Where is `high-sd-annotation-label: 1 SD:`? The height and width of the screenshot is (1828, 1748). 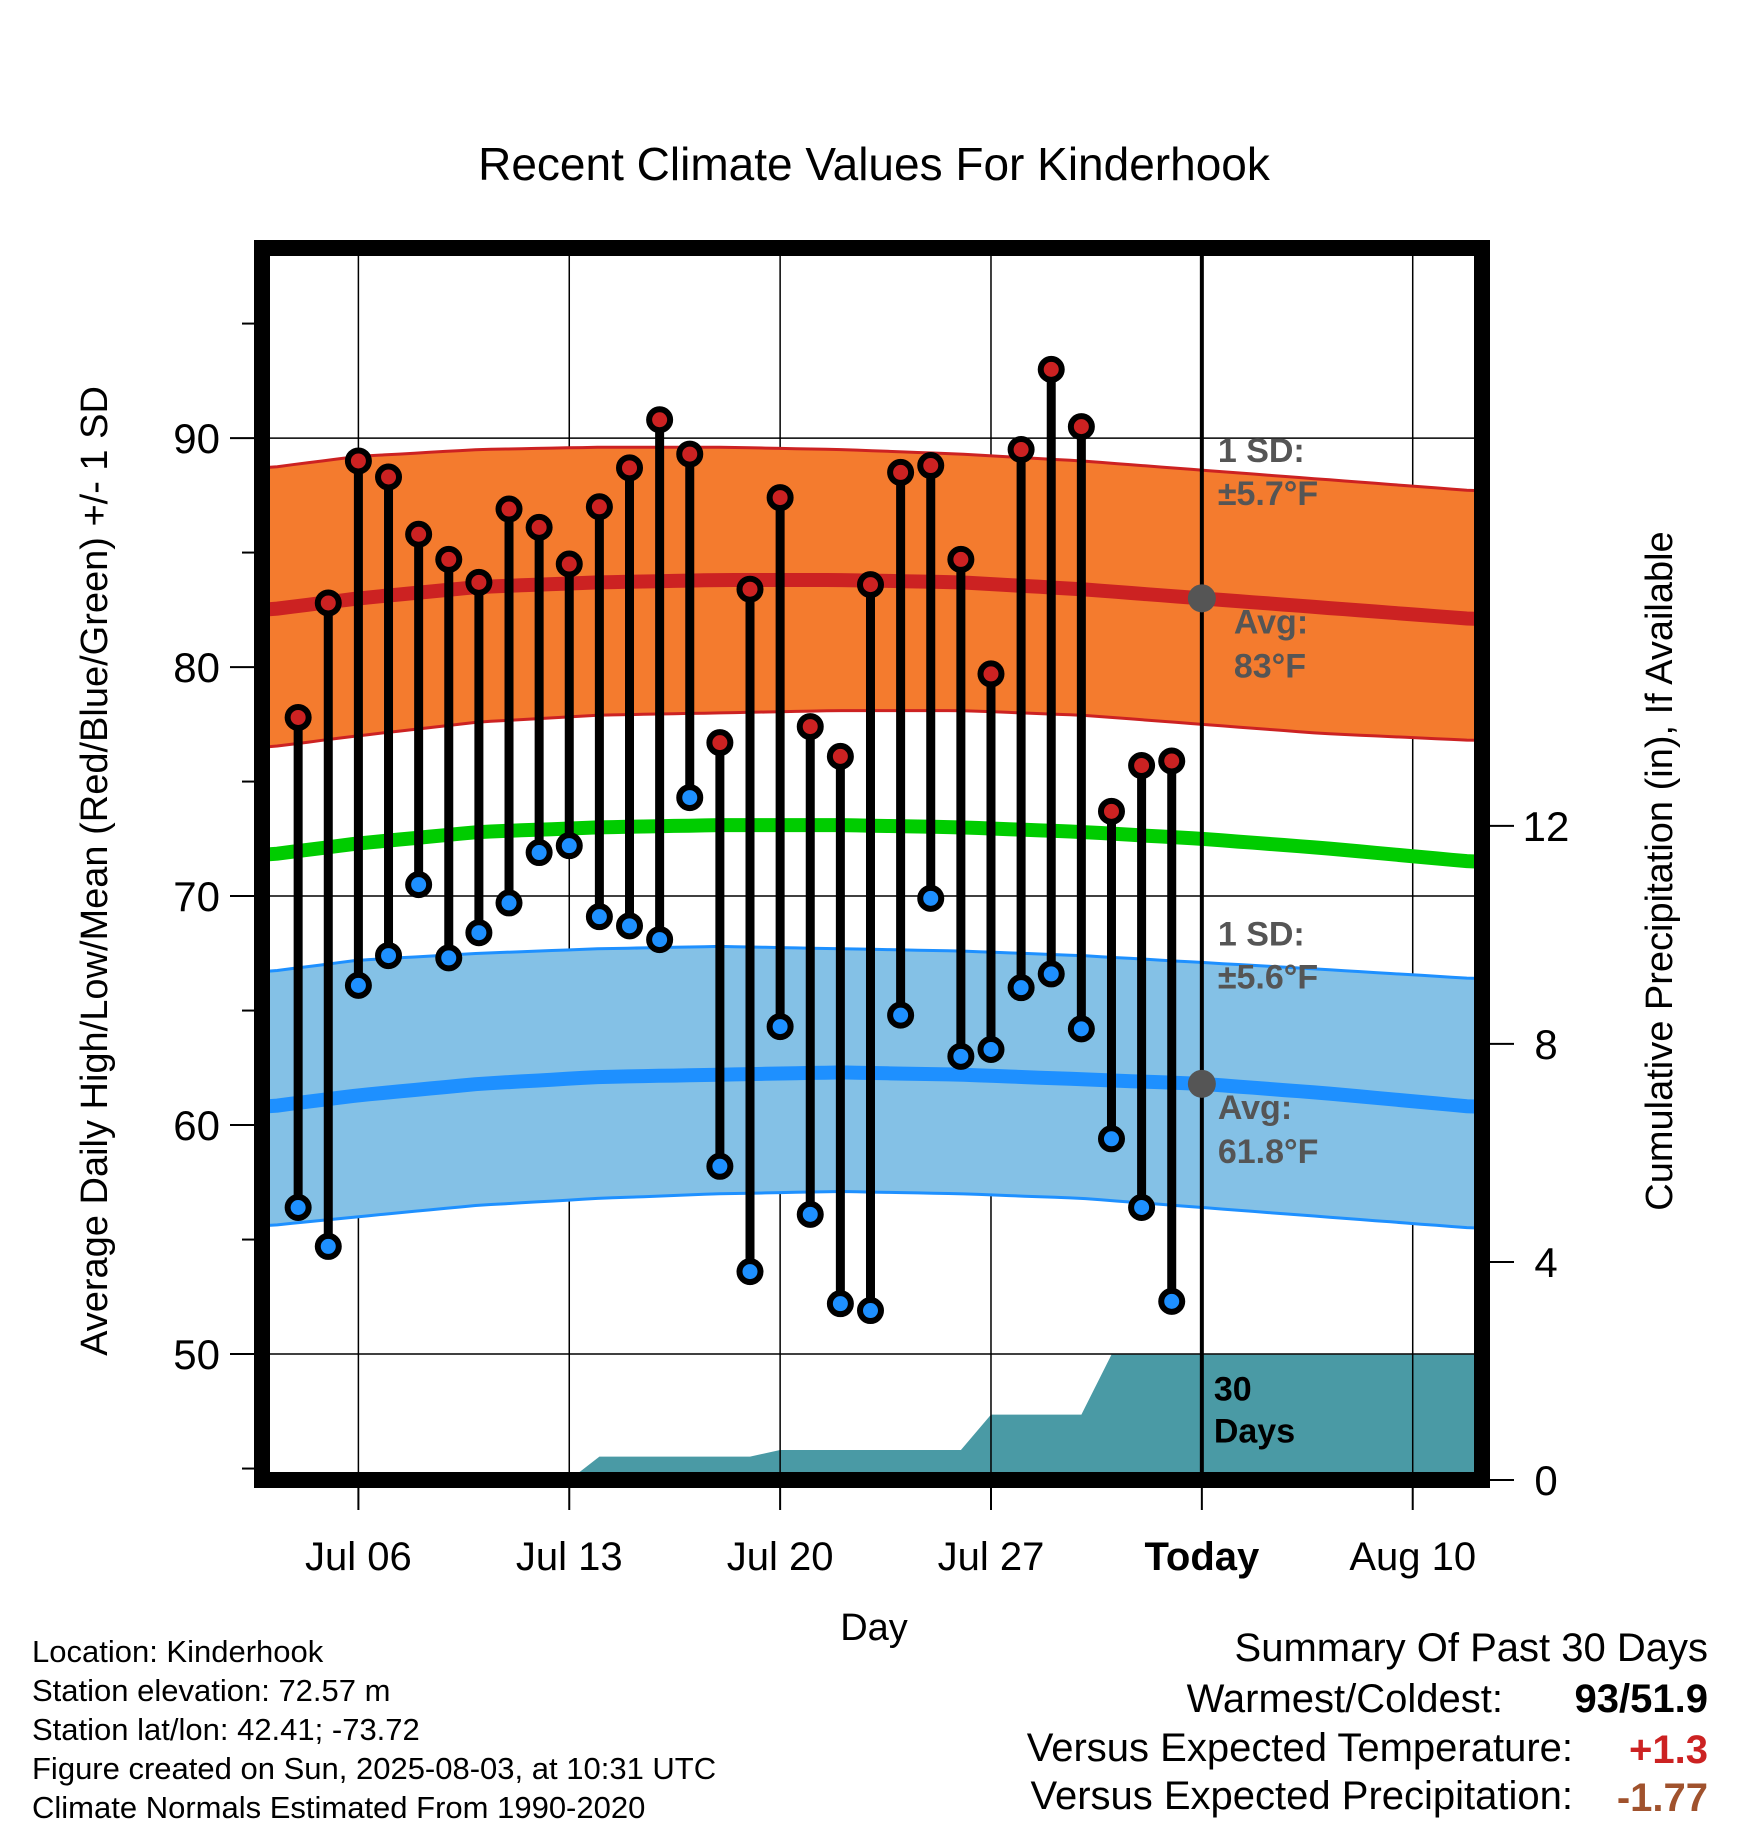
high-sd-annotation-label: 1 SD: is located at coordinates (1261, 451).